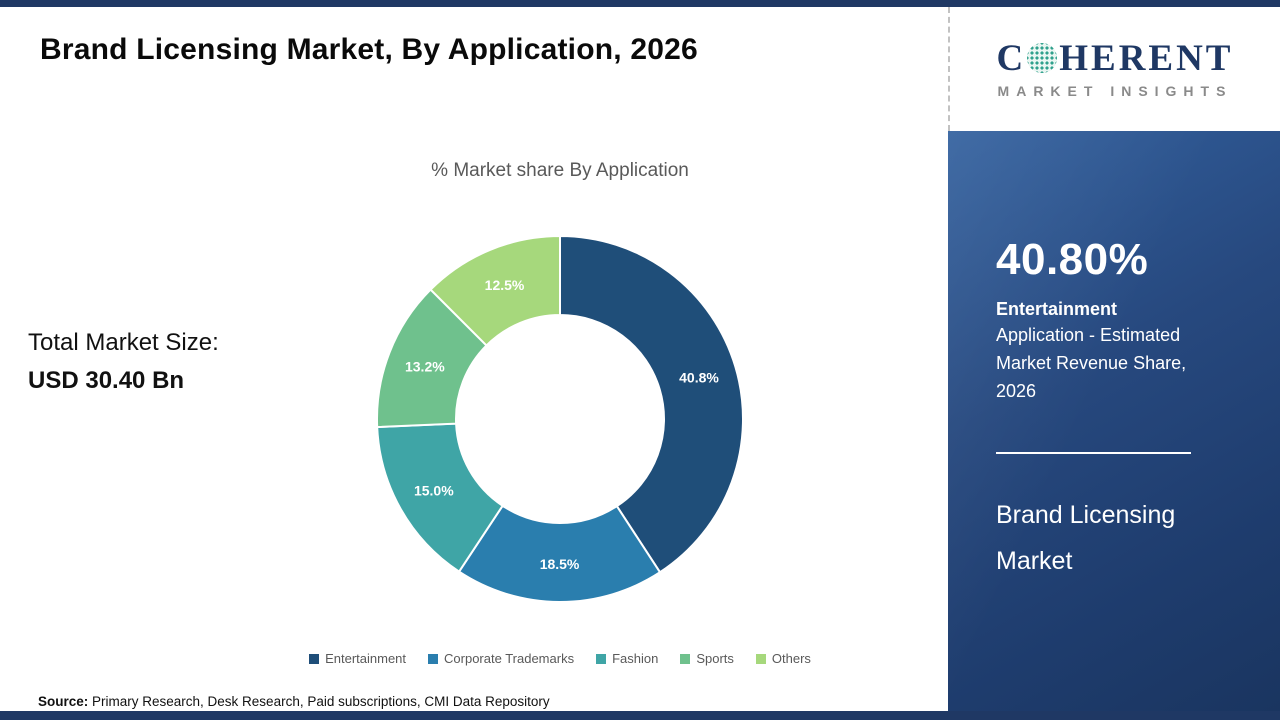 The image size is (1280, 720). What do you see at coordinates (640, 715) in the screenshot?
I see `bottom-accent-bar` at bounding box center [640, 715].